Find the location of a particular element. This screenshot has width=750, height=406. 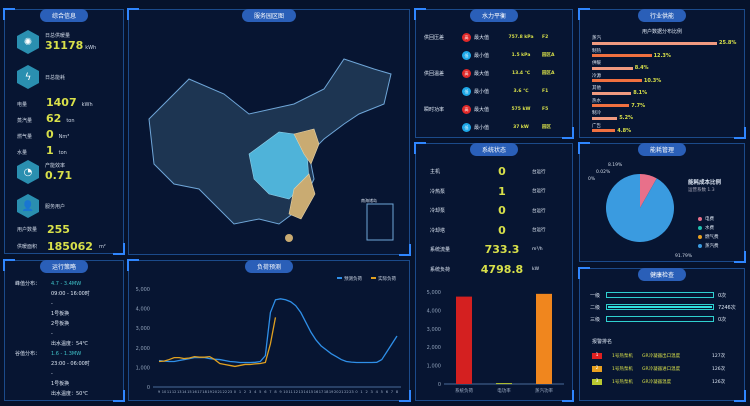

peak-line: 1号板换 is located at coordinates (60, 314).